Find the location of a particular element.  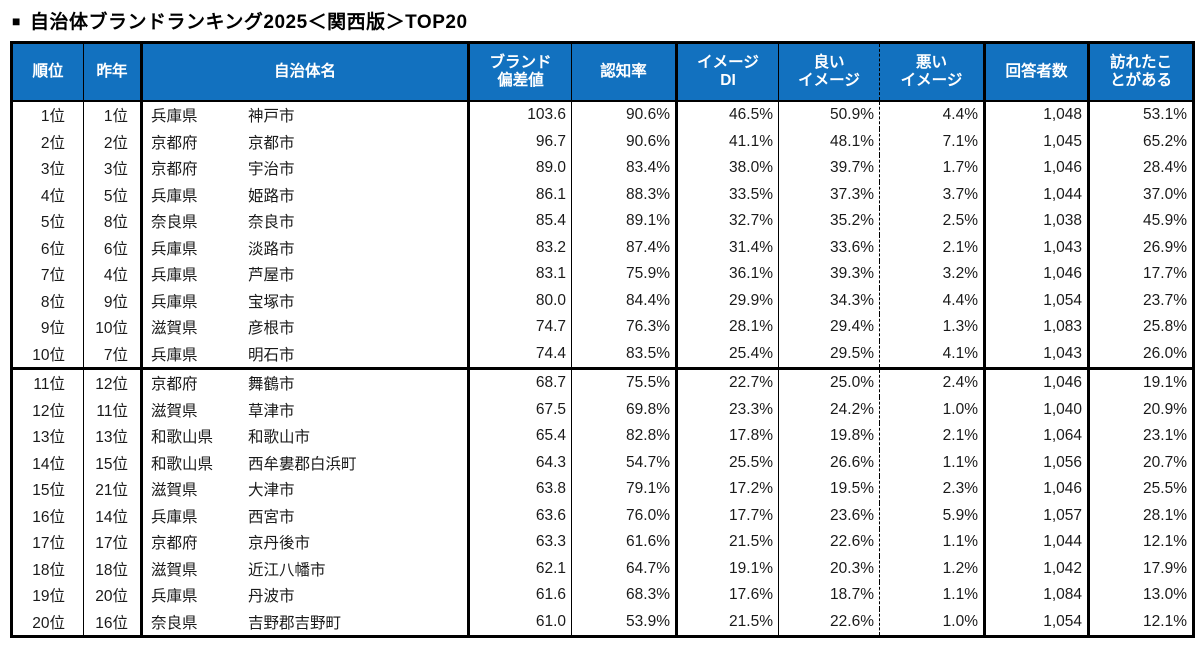

image-di-cell: 17.7% is located at coordinates (727, 515).